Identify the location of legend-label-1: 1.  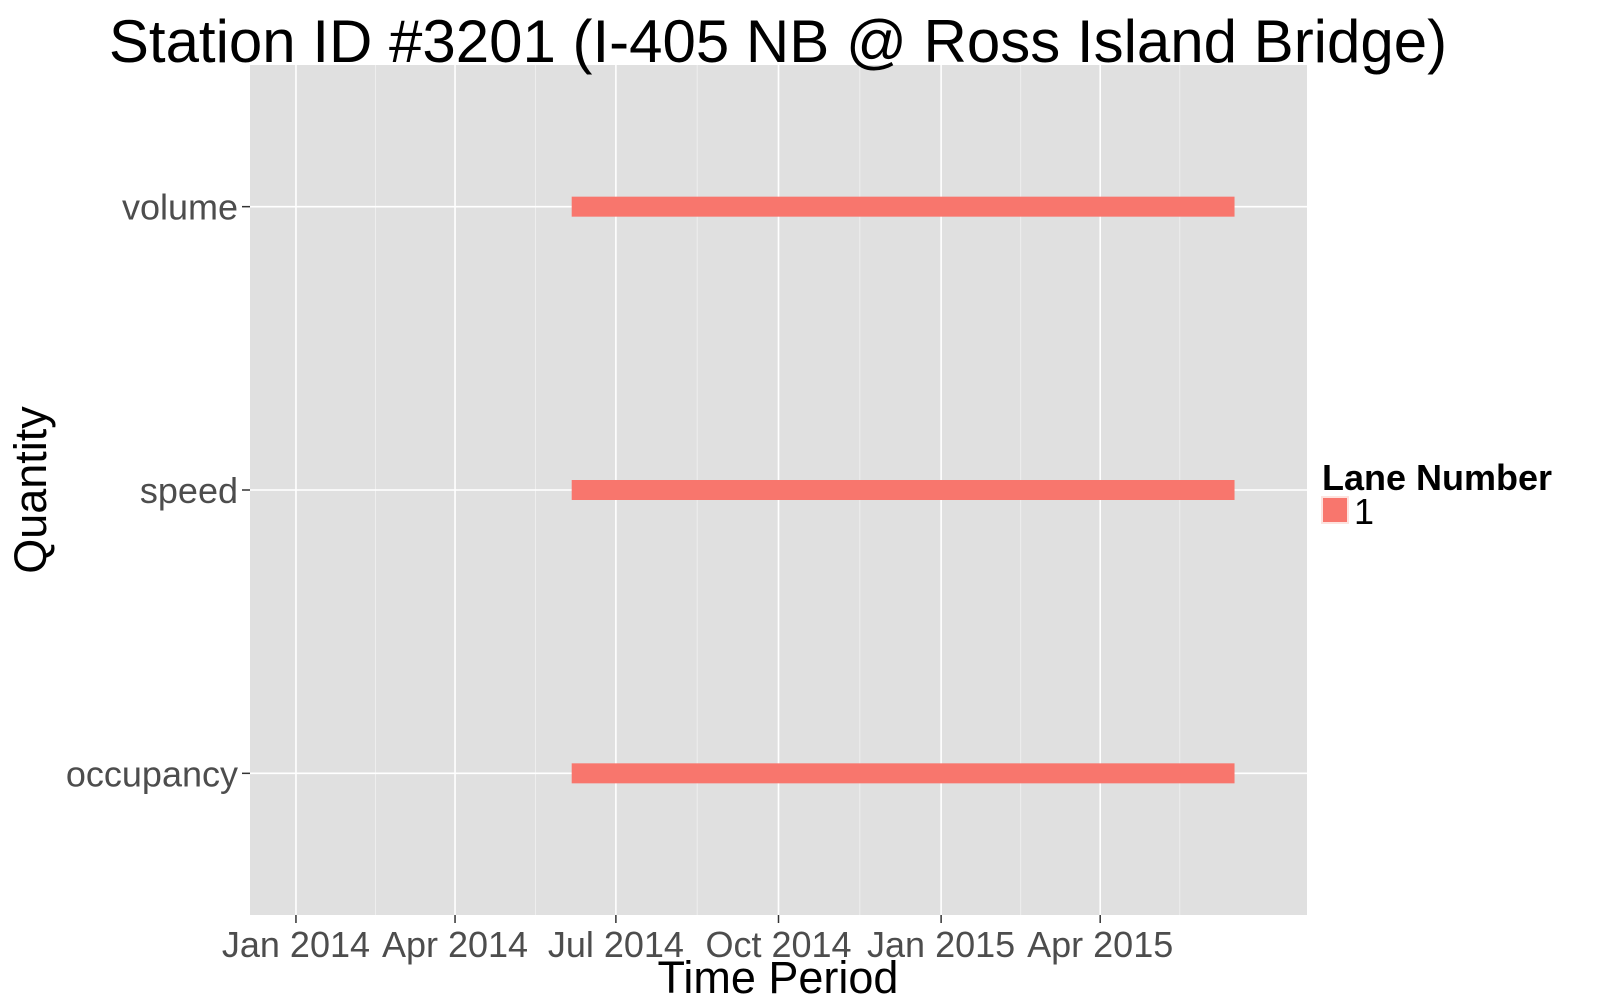
(1364, 511).